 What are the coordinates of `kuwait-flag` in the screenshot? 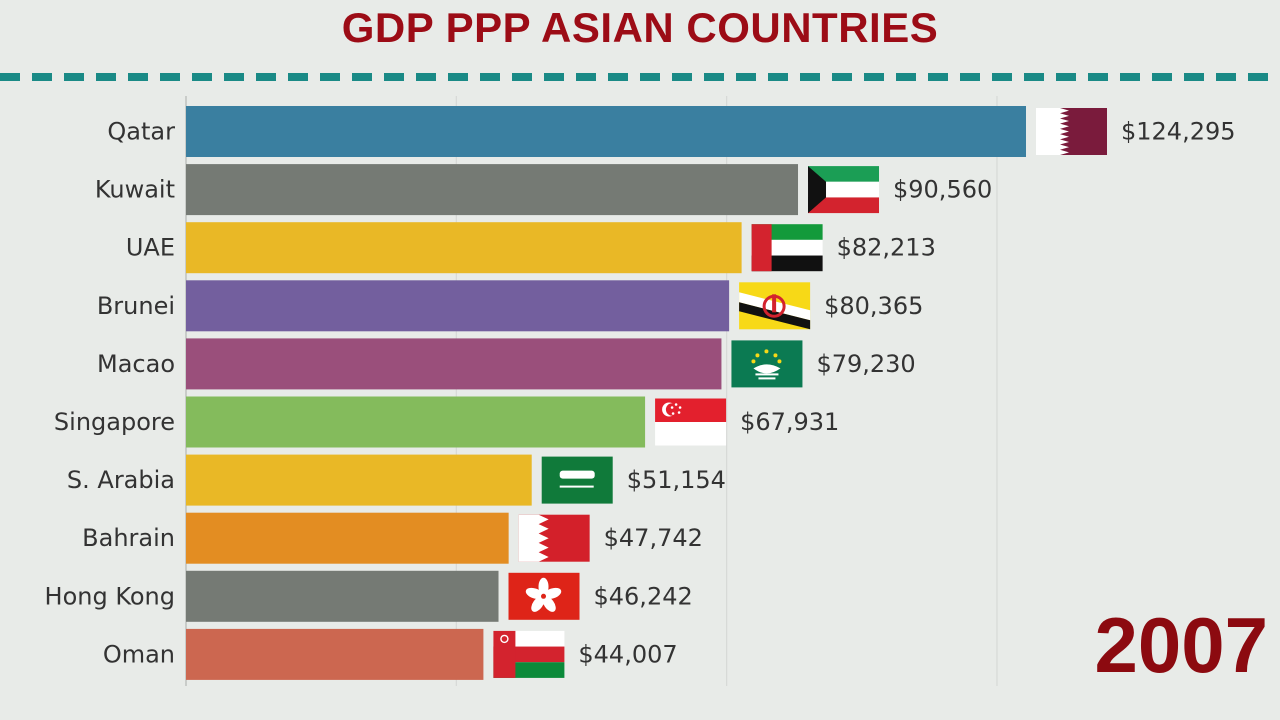 It's located at (844, 190).